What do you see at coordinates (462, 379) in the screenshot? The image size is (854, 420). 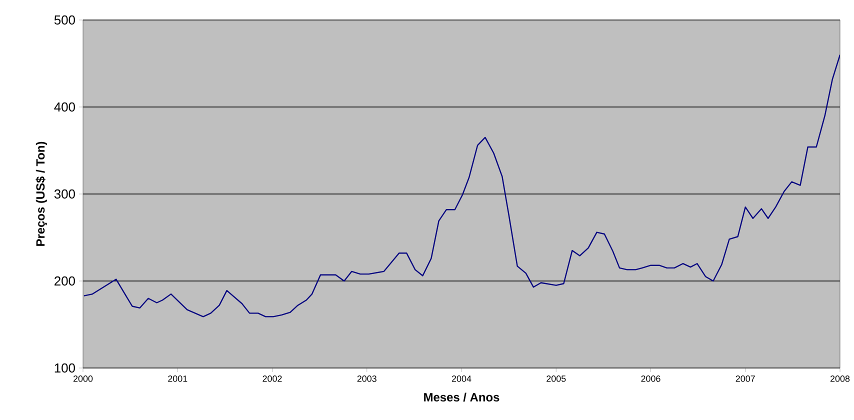 I see `x-tick-label: 2004` at bounding box center [462, 379].